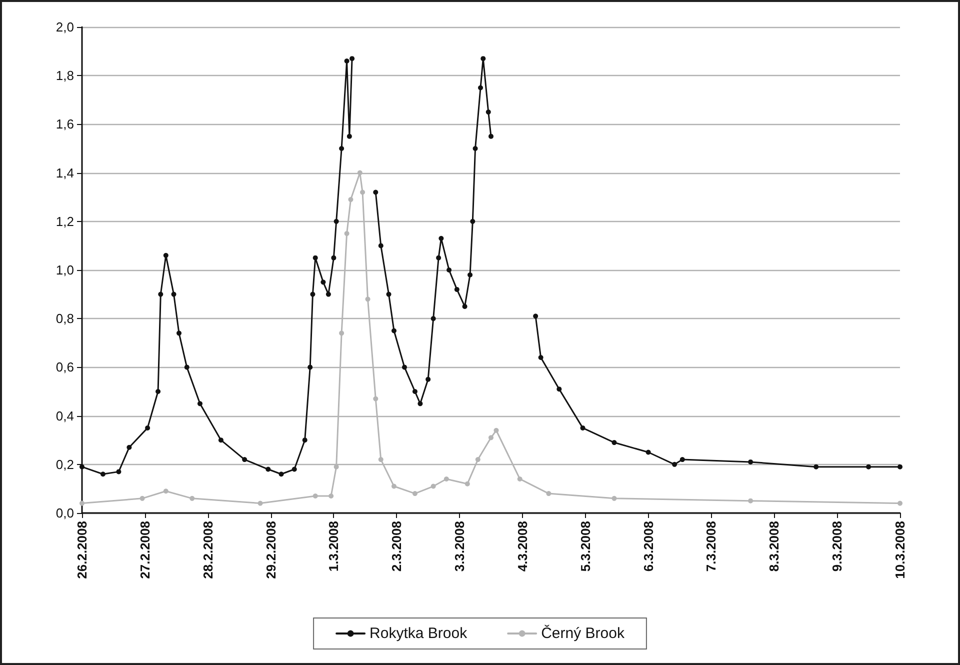 This screenshot has width=960, height=665. Describe the element at coordinates (208, 550) in the screenshot. I see `x-tick-label: 28.2.2008` at that location.